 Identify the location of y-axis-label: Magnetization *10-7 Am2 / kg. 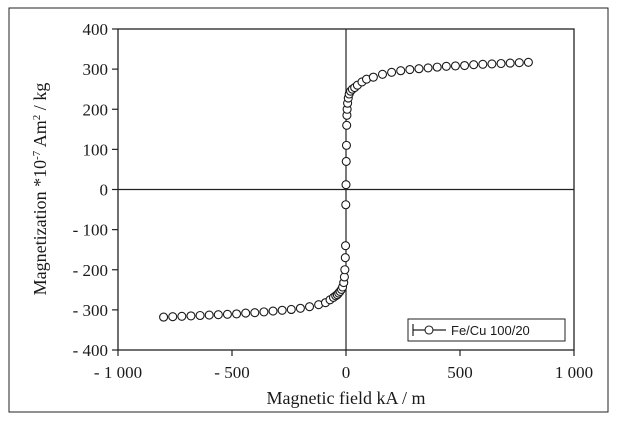
(40, 189).